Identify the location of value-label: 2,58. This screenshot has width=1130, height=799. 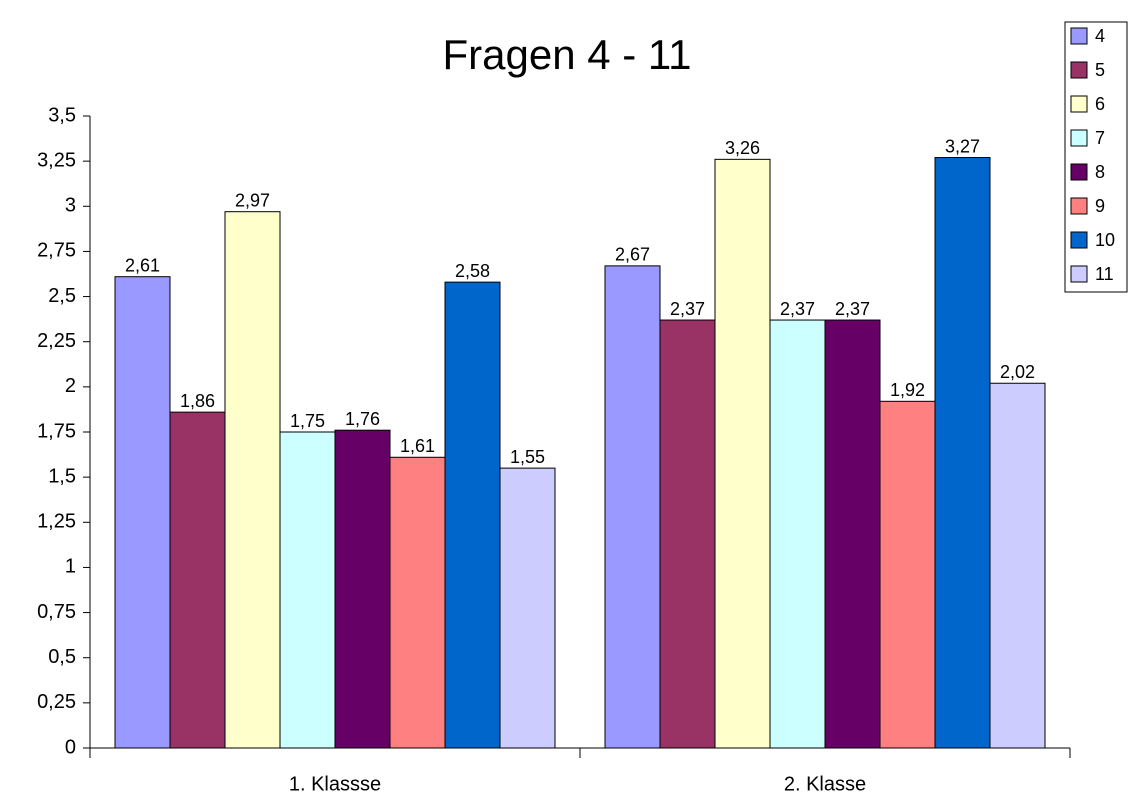
(472, 271).